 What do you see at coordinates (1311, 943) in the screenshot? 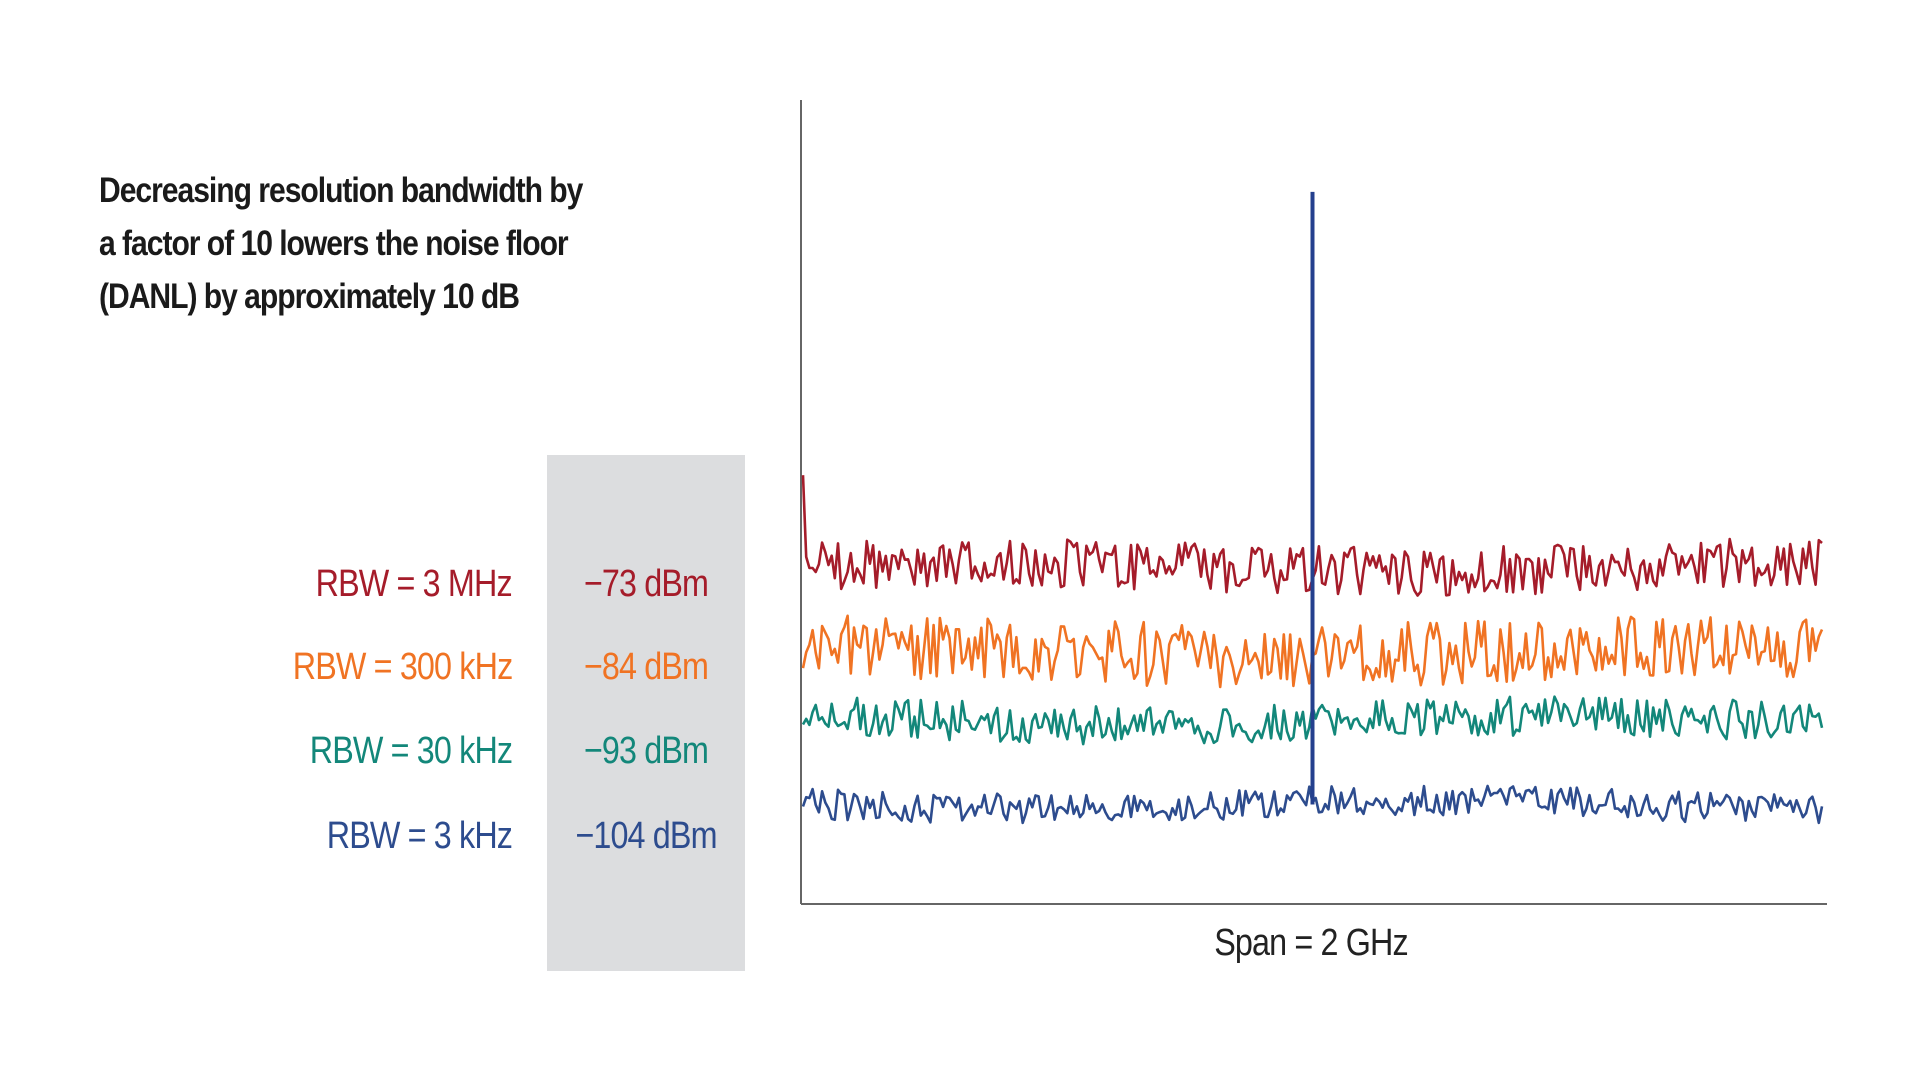
I see `x-axis-label: Span = 2 GHz` at bounding box center [1311, 943].